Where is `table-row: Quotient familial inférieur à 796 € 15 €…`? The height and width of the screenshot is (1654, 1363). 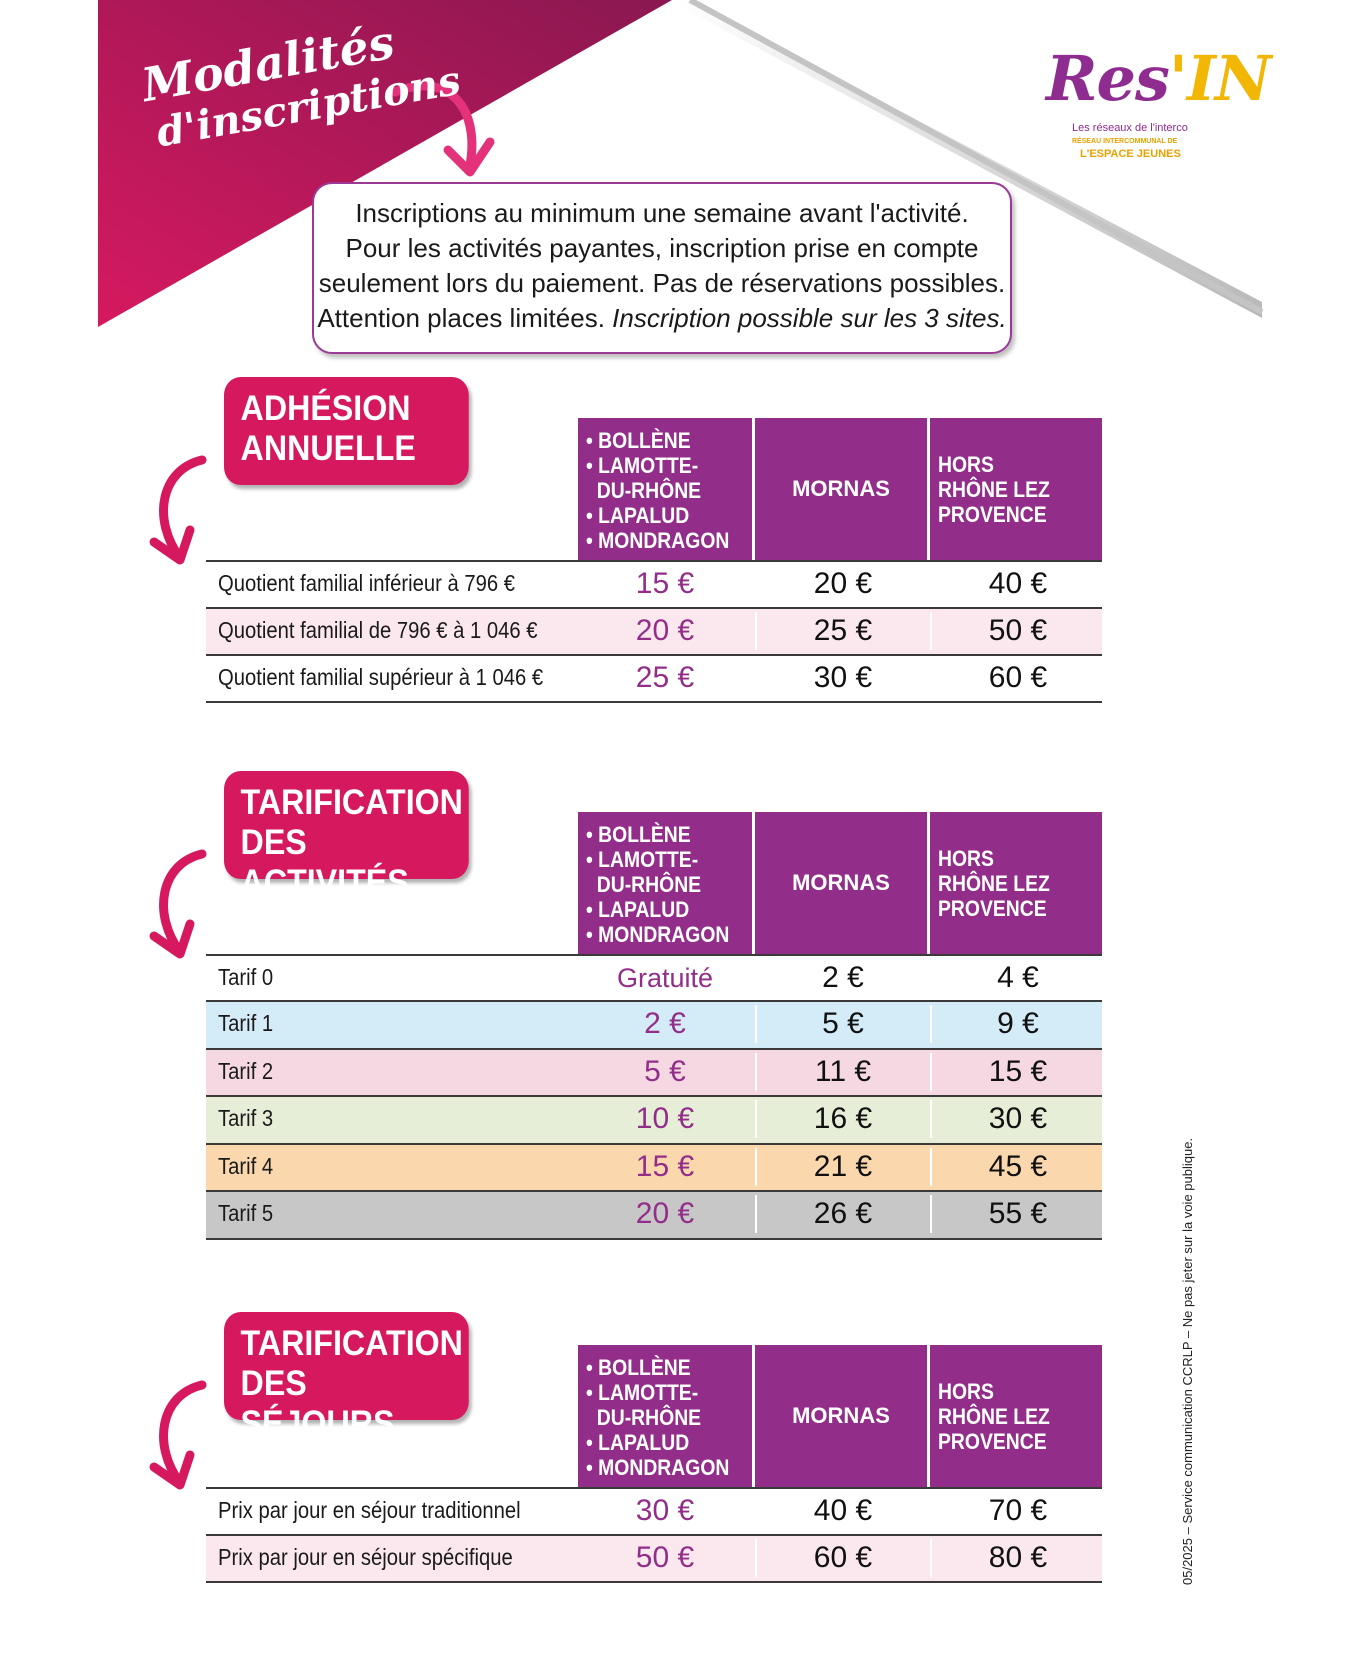
table-row: Quotient familial inférieur à 796 € 15 €… is located at coordinates (654, 584).